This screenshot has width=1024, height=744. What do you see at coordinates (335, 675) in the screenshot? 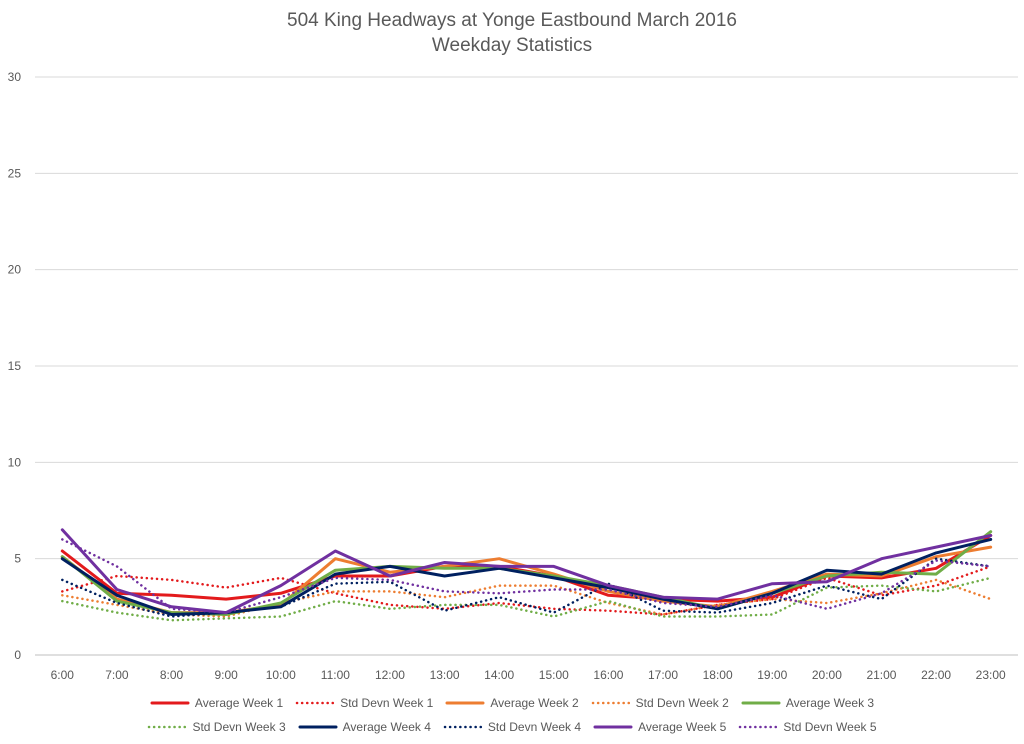
I see `x-tick-label: 11:00` at bounding box center [335, 675].